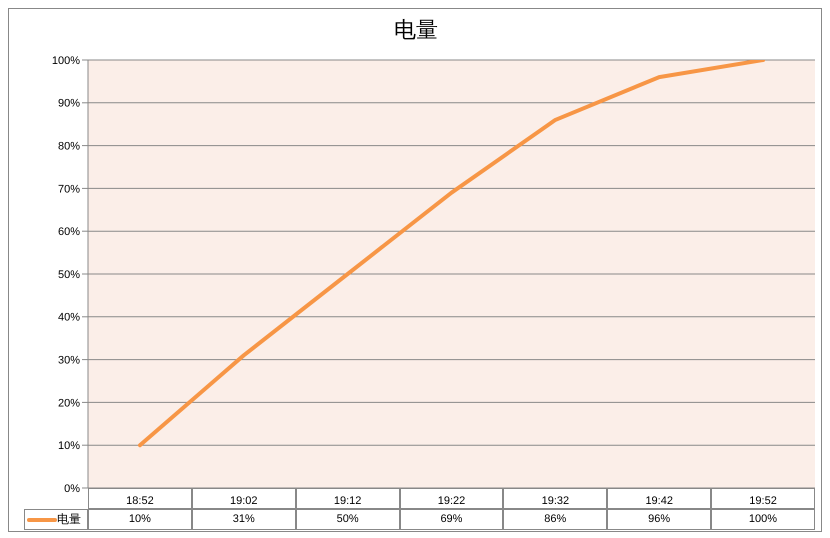 The width and height of the screenshot is (830, 538). I want to click on y-tick-label: 40%, so click(69, 318).